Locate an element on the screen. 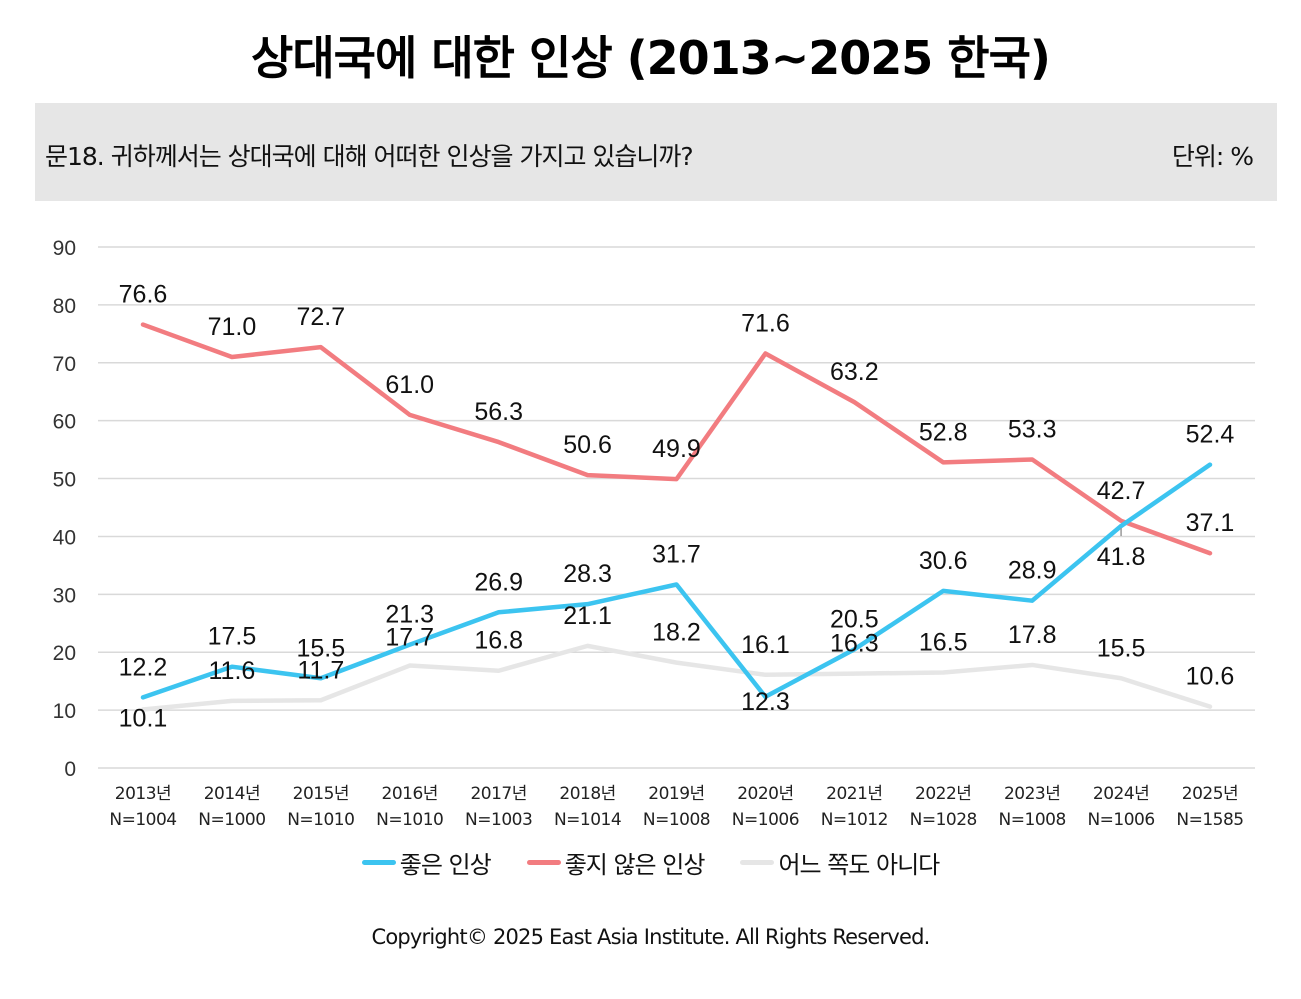 This screenshot has width=1301, height=999. legend-label-bad: 좋지 않은 인상 is located at coordinates (635, 865).